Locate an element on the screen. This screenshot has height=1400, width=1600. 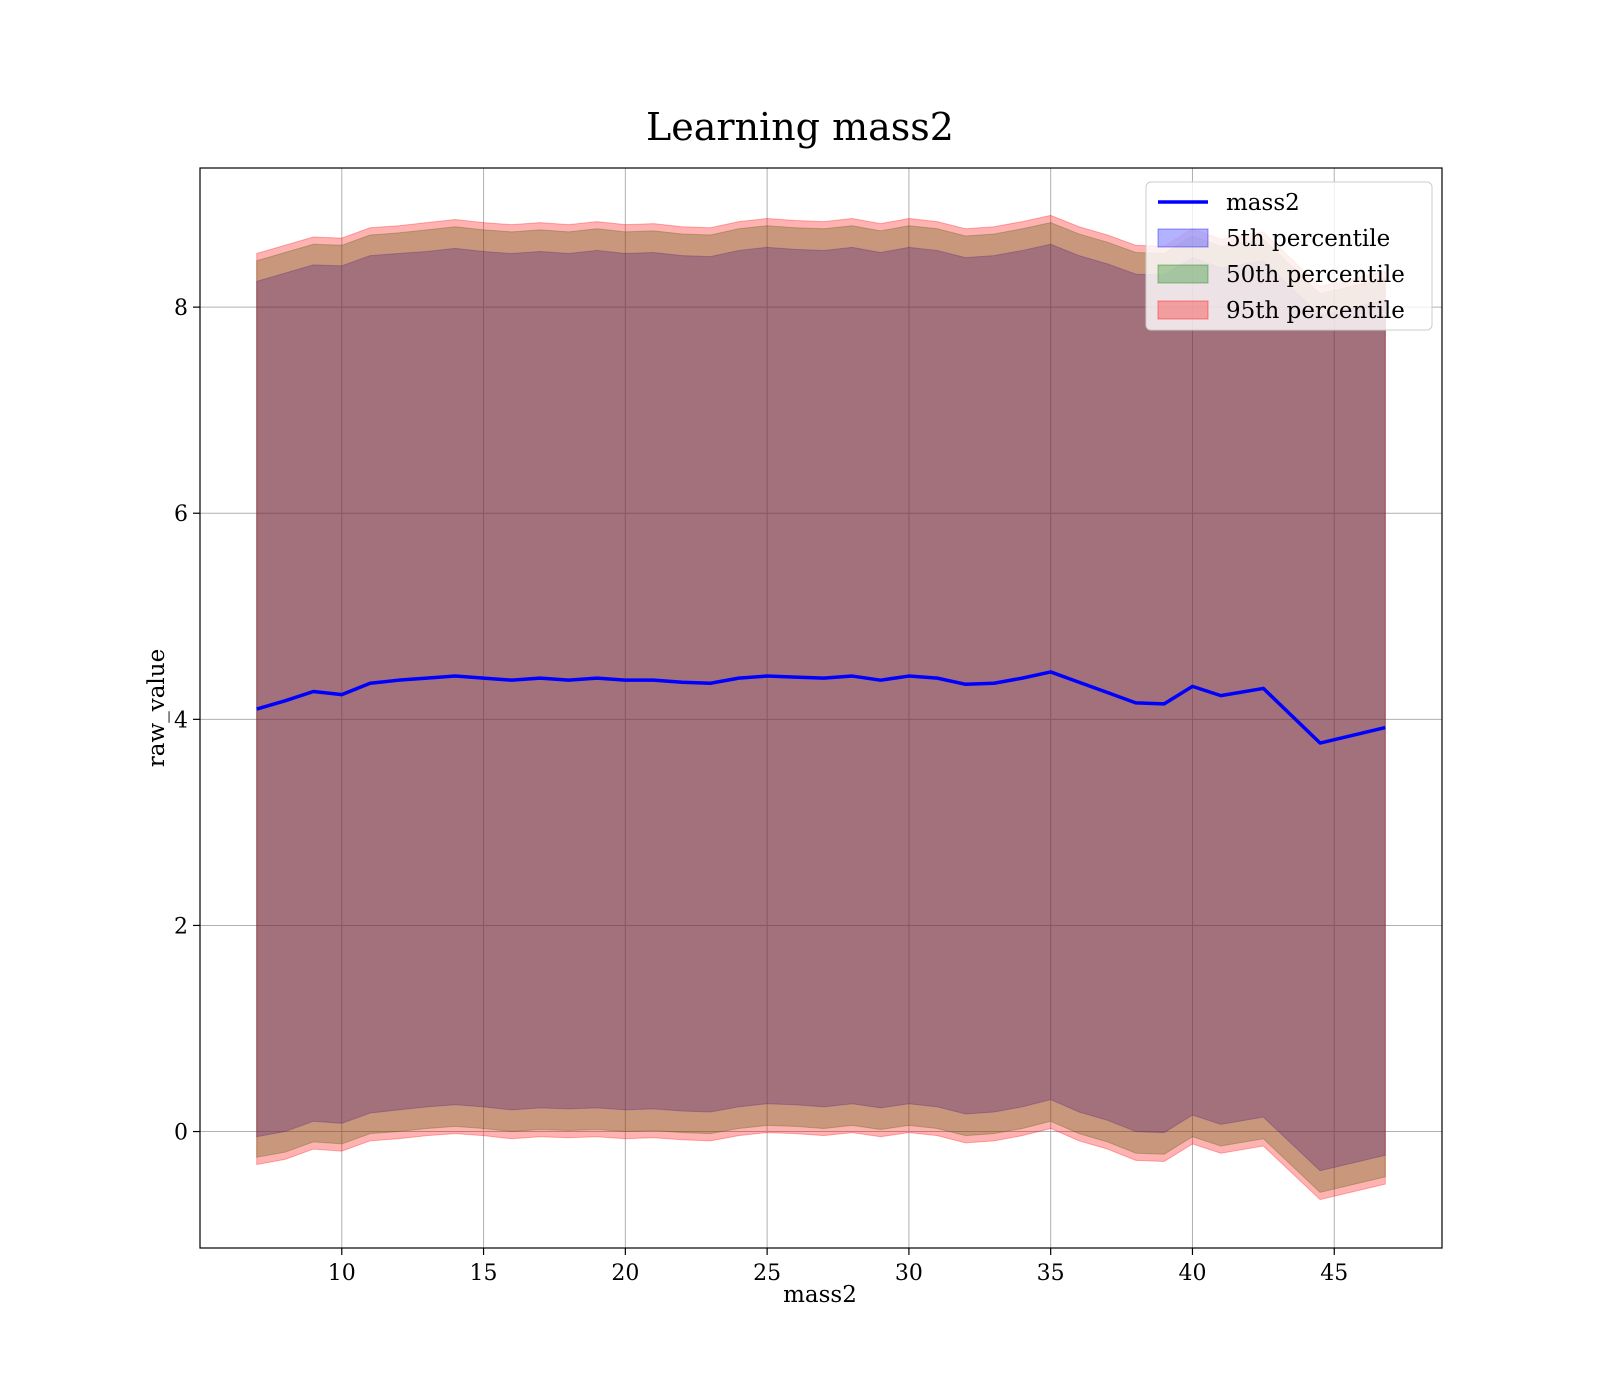
legend-label: mass2 is located at coordinates (1263, 203).